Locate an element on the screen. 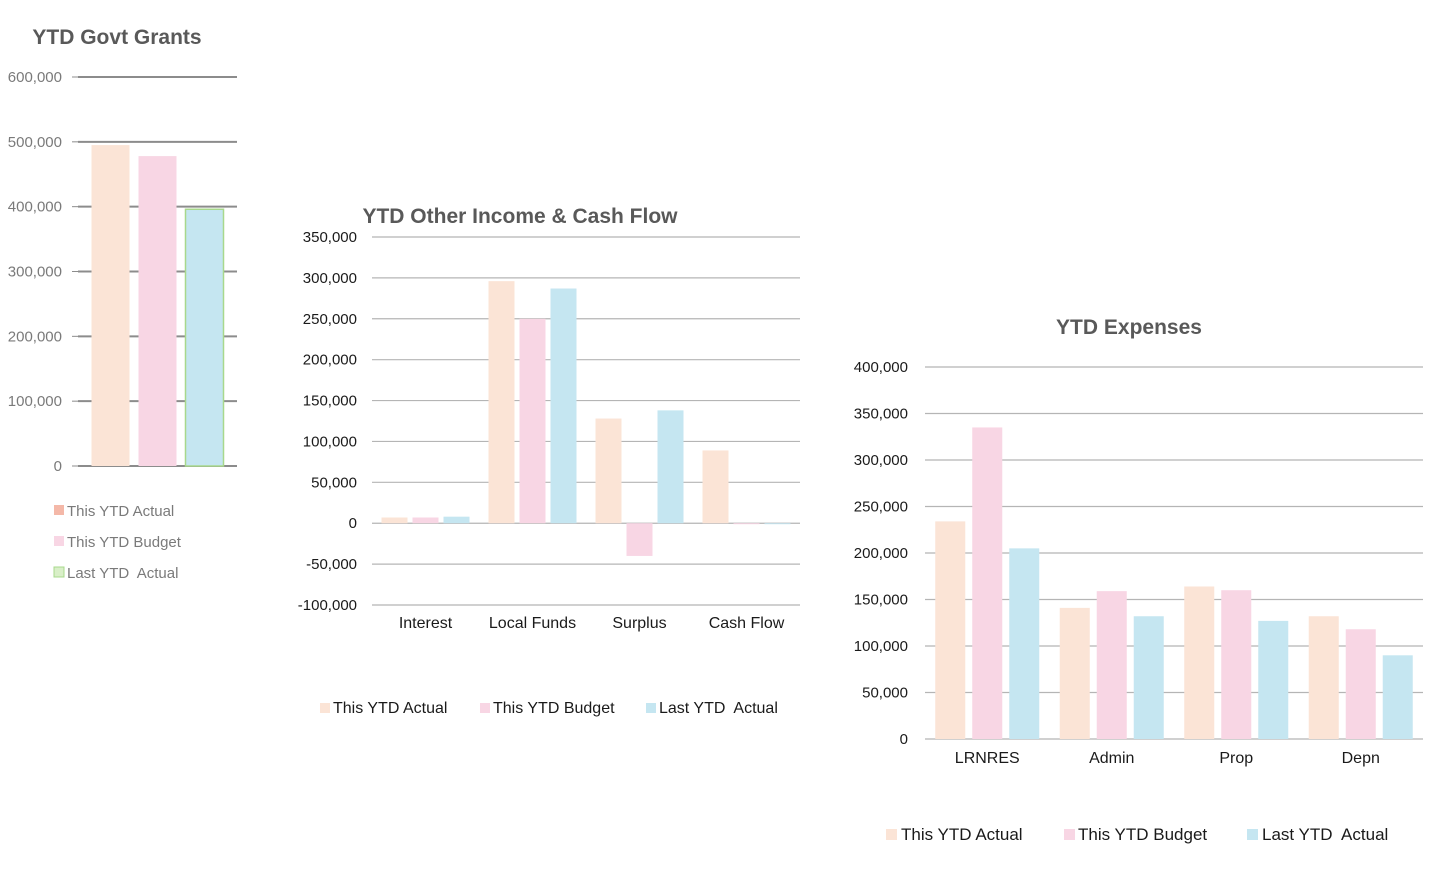  expenses-y-tick-label: 100,000 is located at coordinates (881, 646).